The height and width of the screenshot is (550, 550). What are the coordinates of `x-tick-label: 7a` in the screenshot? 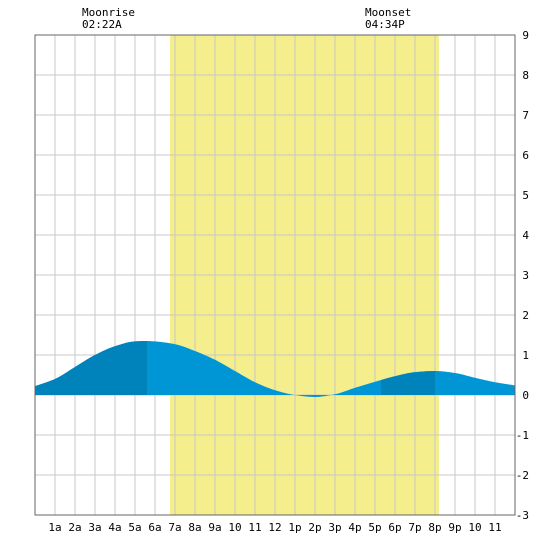 It's located at (174, 527).